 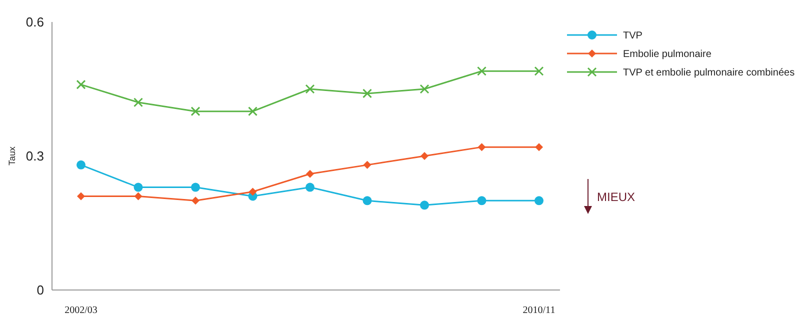 I want to click on legend-label: TVP, so click(x=633, y=36).